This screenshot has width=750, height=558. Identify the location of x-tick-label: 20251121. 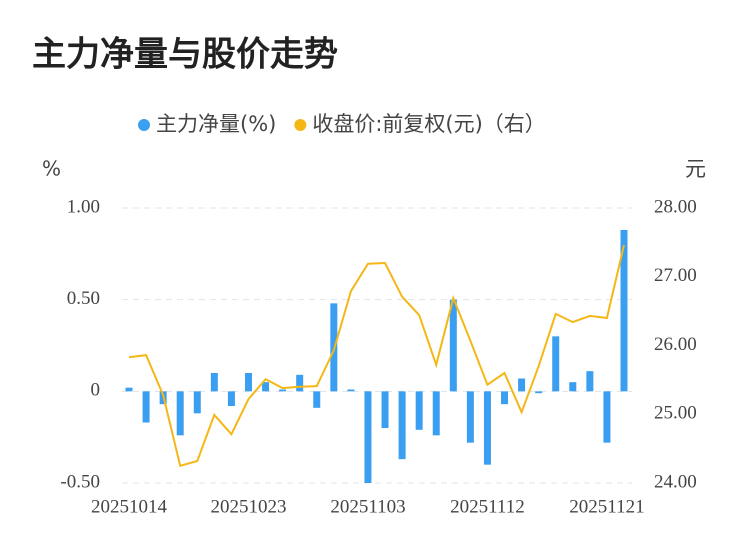
(606, 506).